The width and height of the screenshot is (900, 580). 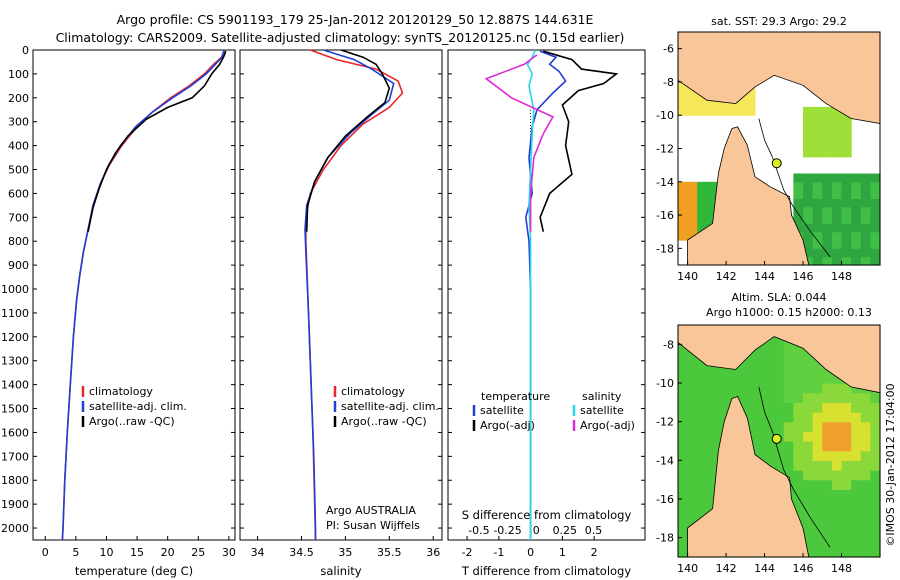 I want to click on x-tick-label: 142, so click(x=726, y=568).